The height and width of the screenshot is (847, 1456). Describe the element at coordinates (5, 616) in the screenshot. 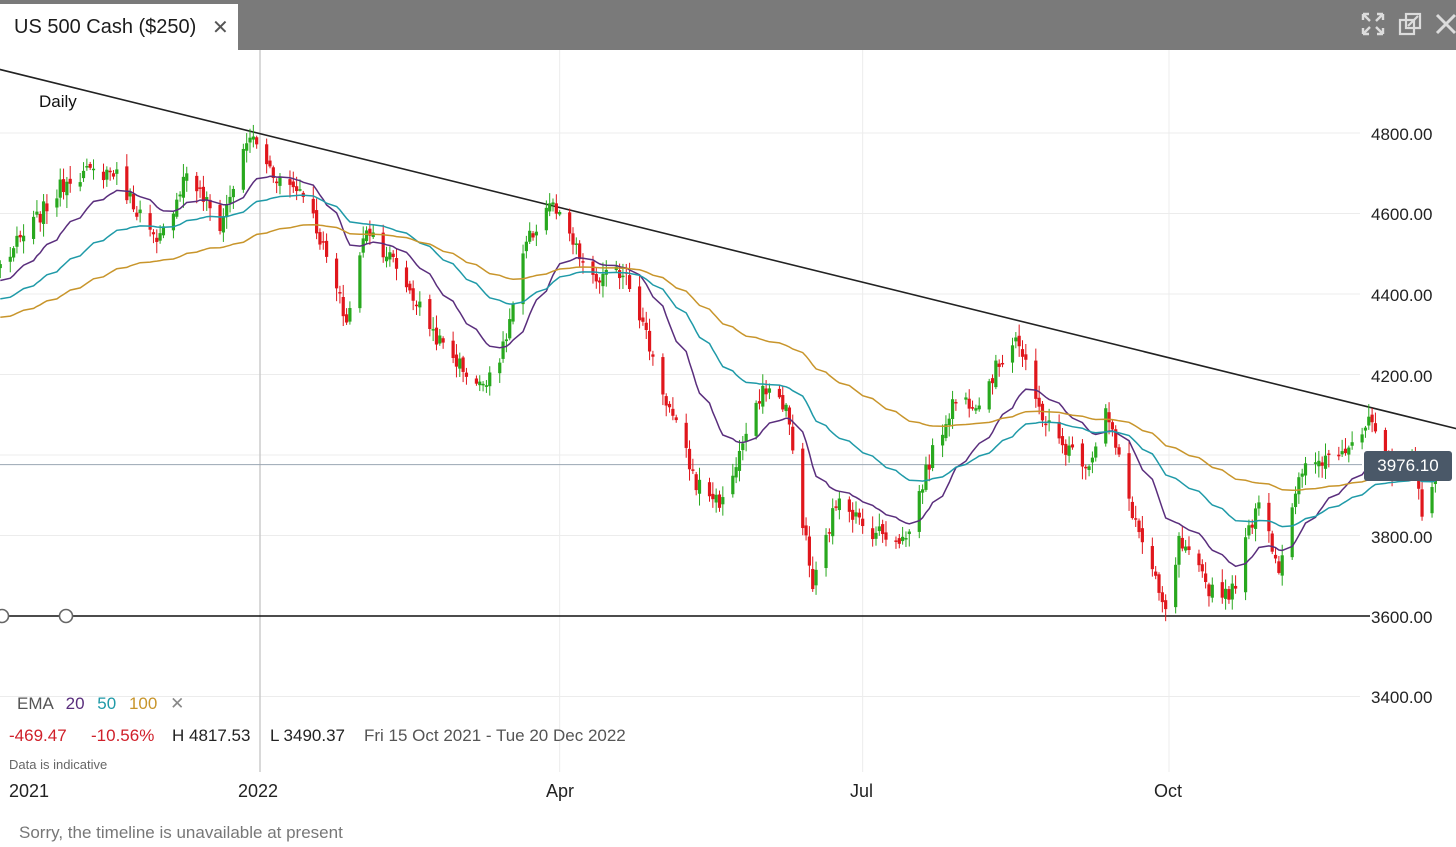

I see `support-line-handle-left` at that location.